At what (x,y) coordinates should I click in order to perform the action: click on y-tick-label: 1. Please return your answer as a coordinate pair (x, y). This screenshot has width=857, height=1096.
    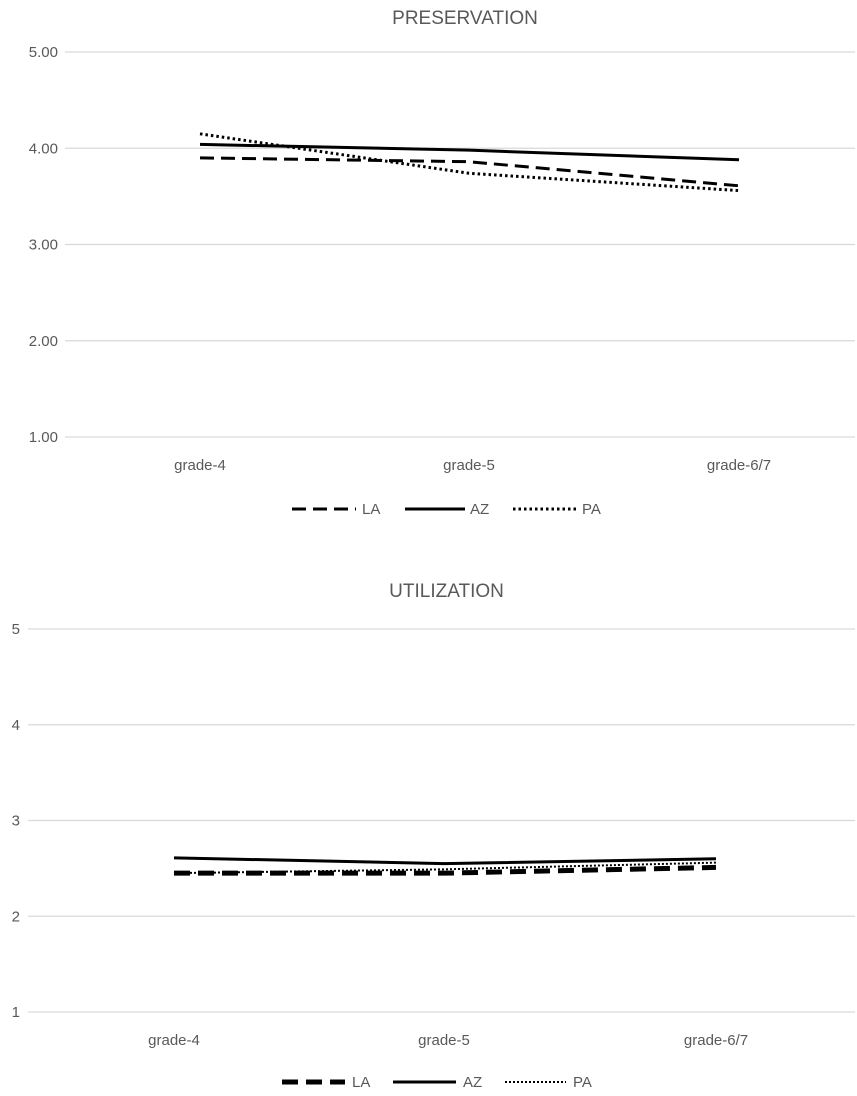
    Looking at the image, I should click on (16, 1012).